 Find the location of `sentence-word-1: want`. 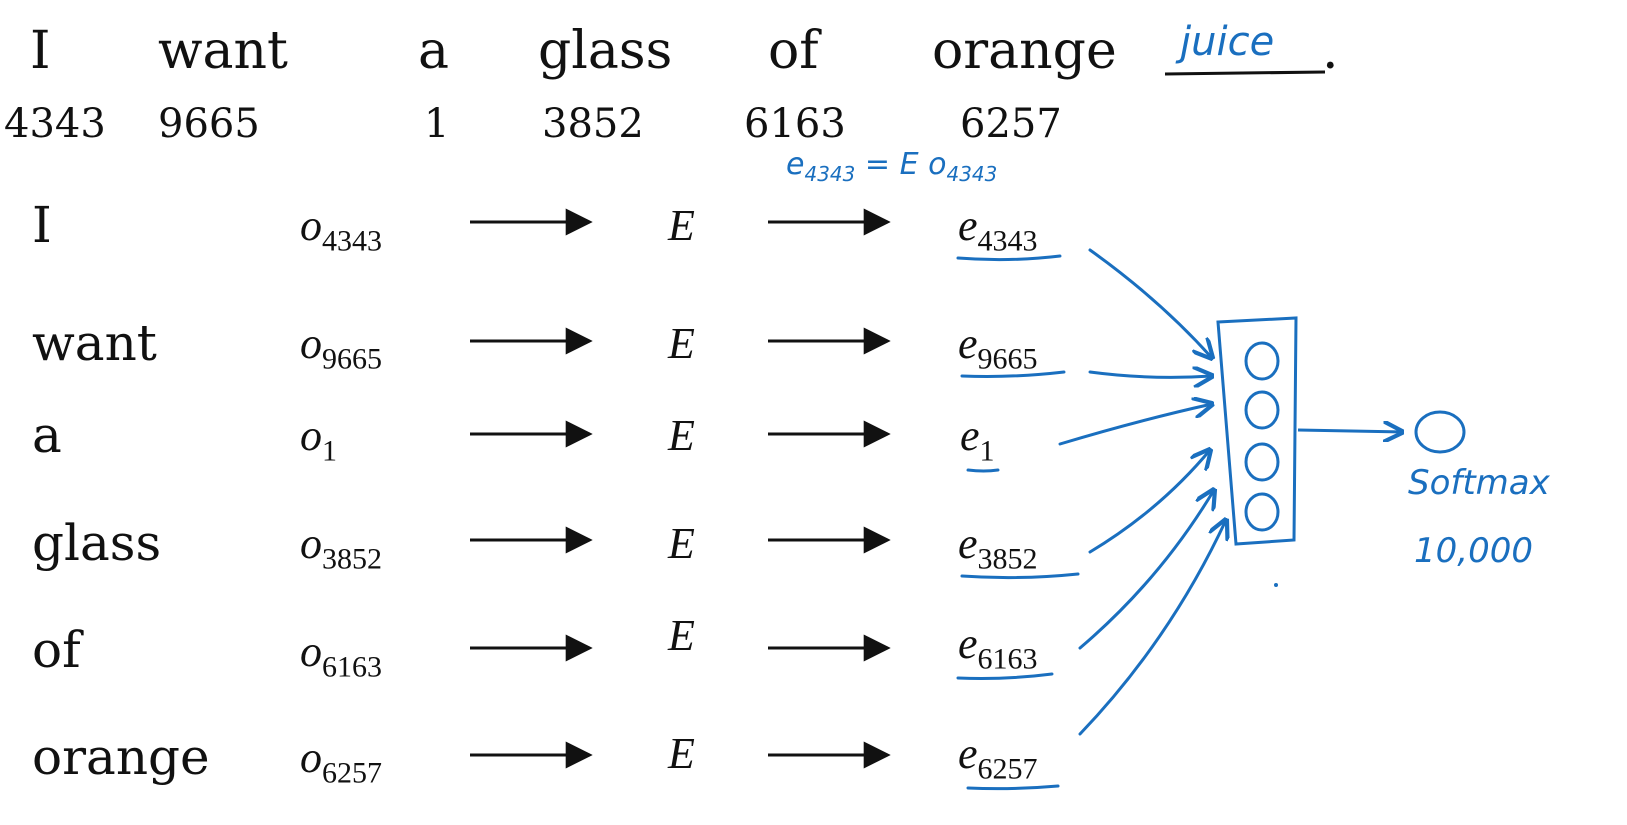

sentence-word-1: want is located at coordinates (223, 51).